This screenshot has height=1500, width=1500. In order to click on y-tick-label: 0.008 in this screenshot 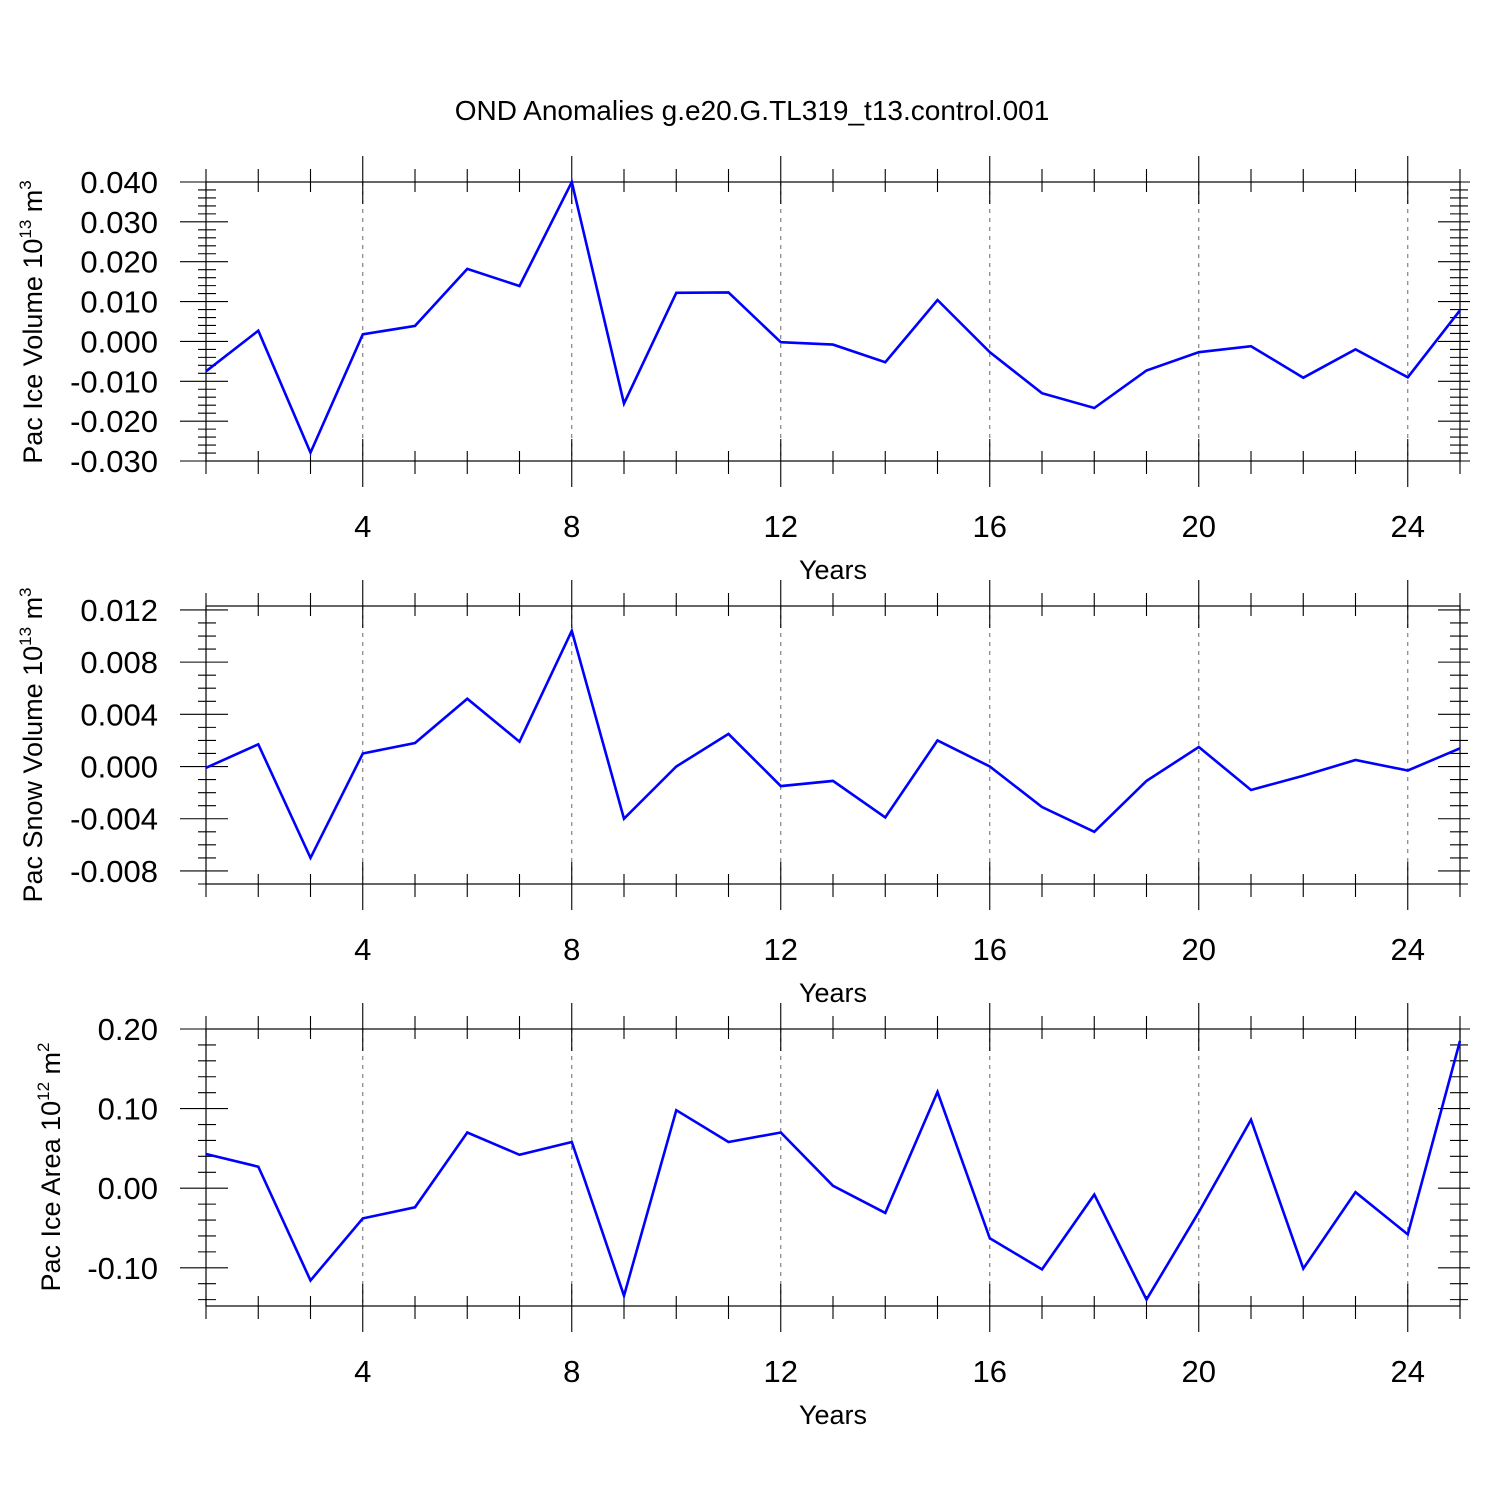, I will do `click(119, 662)`.